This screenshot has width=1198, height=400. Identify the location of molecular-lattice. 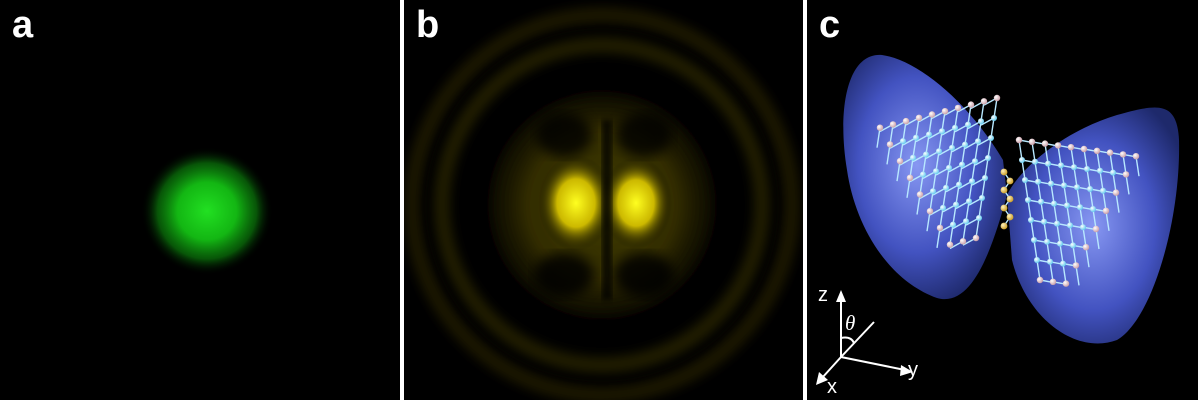
(1008, 190).